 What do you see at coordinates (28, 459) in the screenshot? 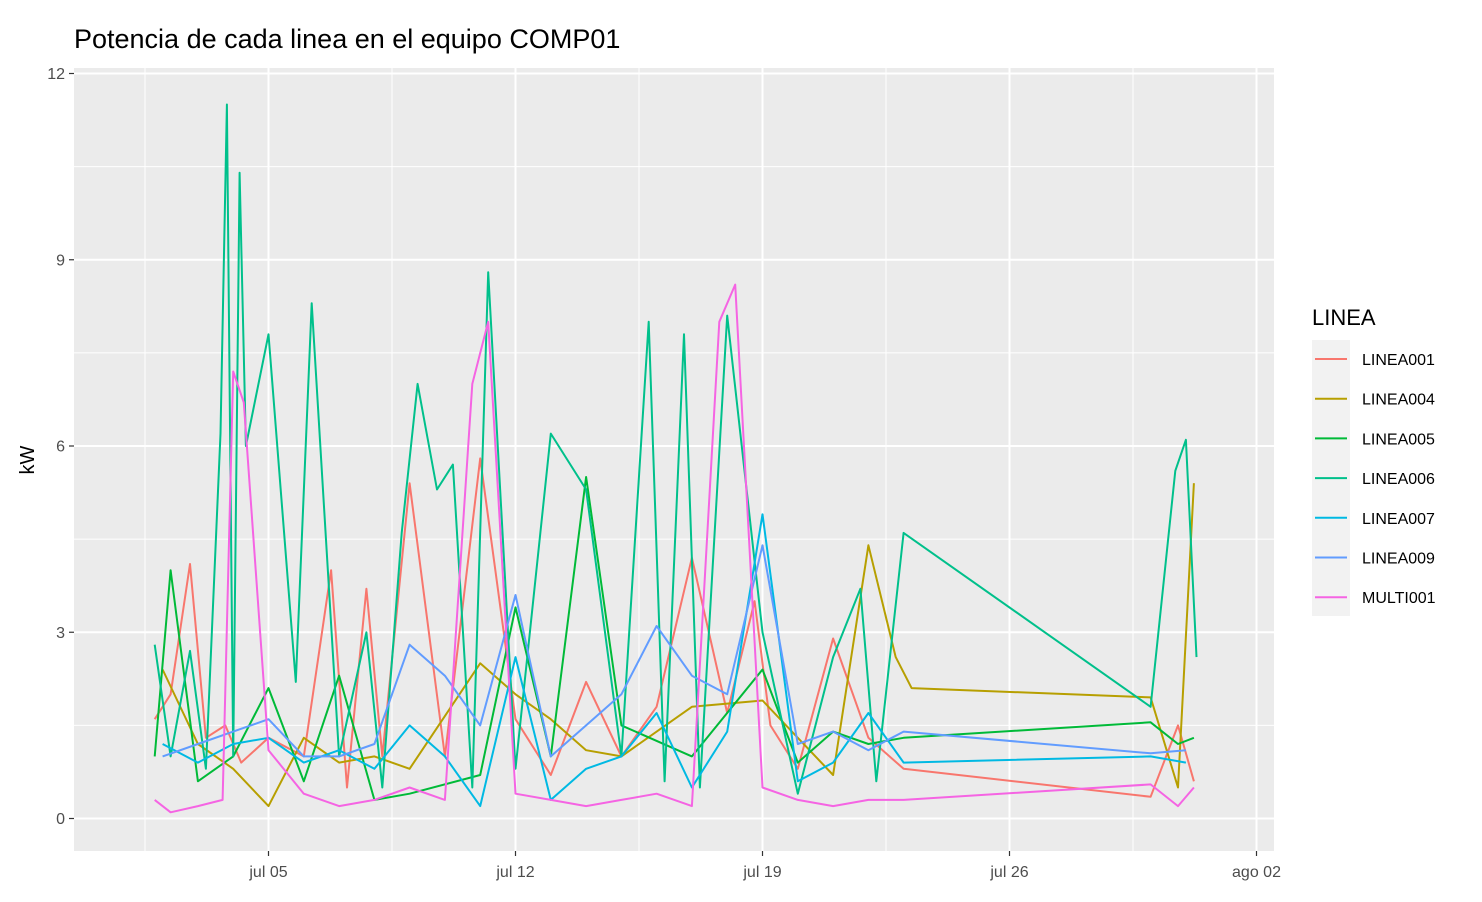
I see `y-axis-label: kW` at bounding box center [28, 459].